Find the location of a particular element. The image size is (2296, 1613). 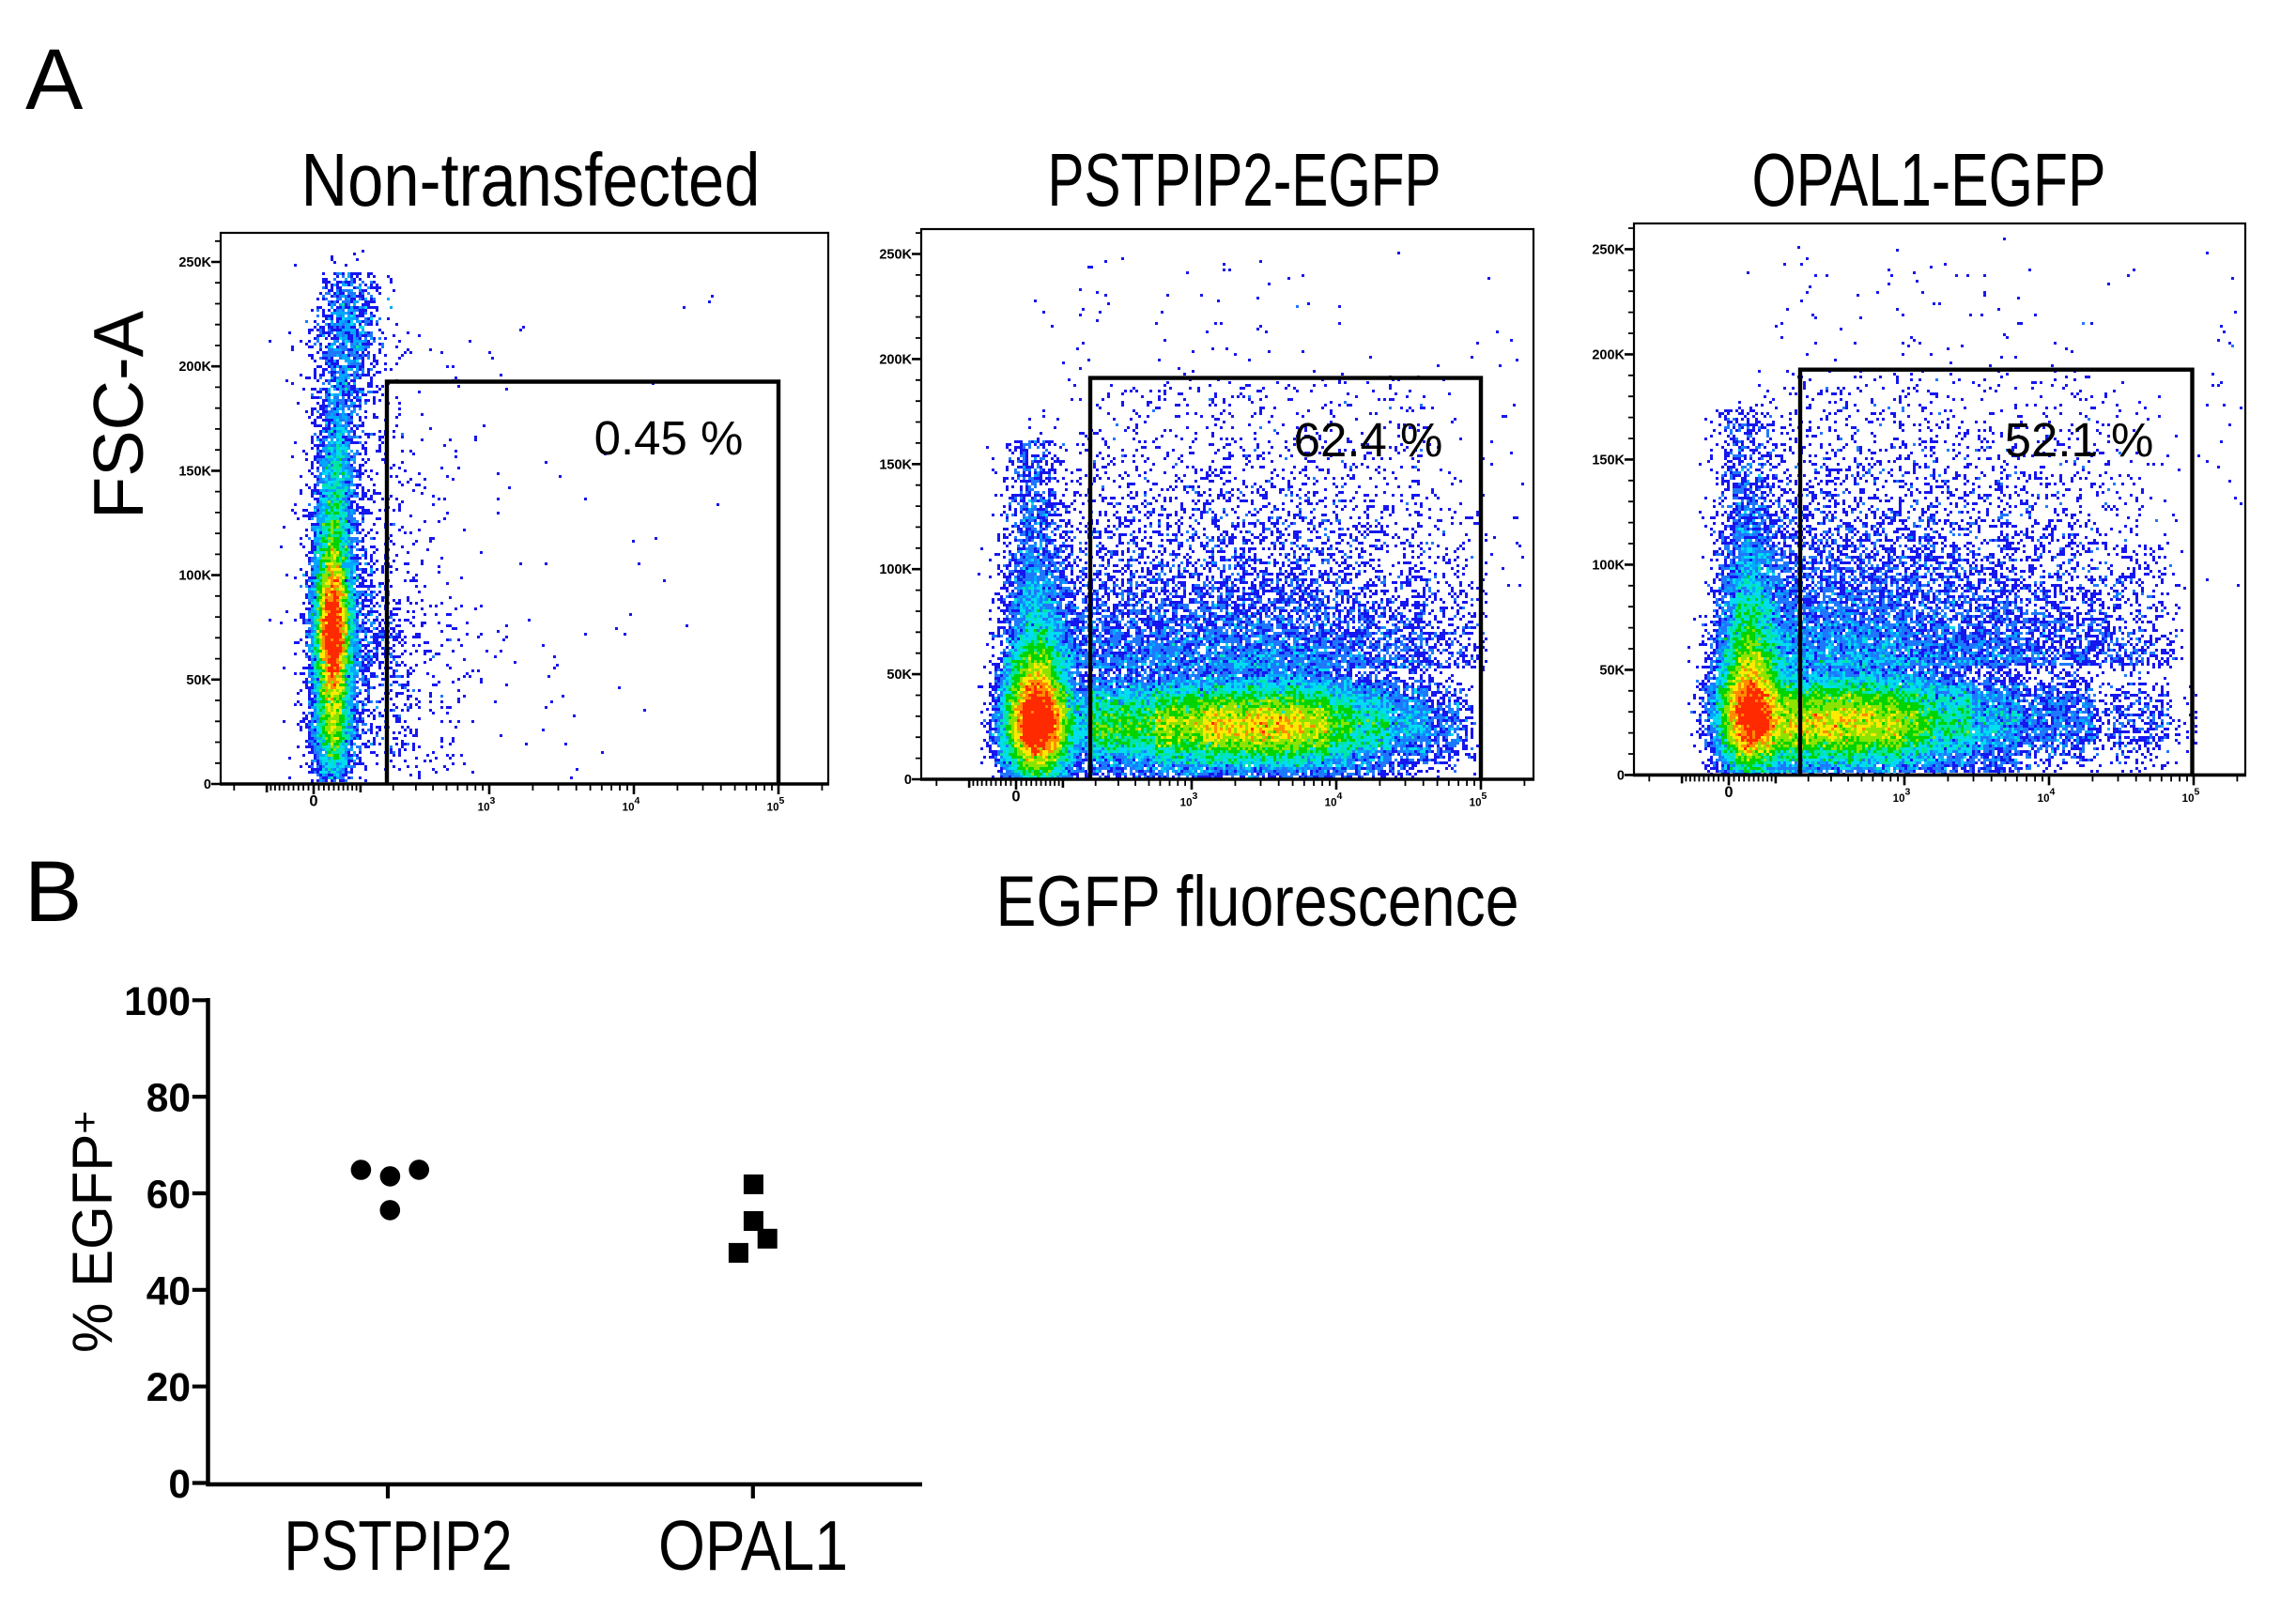

svg-text: A is located at coordinates (54, 80).